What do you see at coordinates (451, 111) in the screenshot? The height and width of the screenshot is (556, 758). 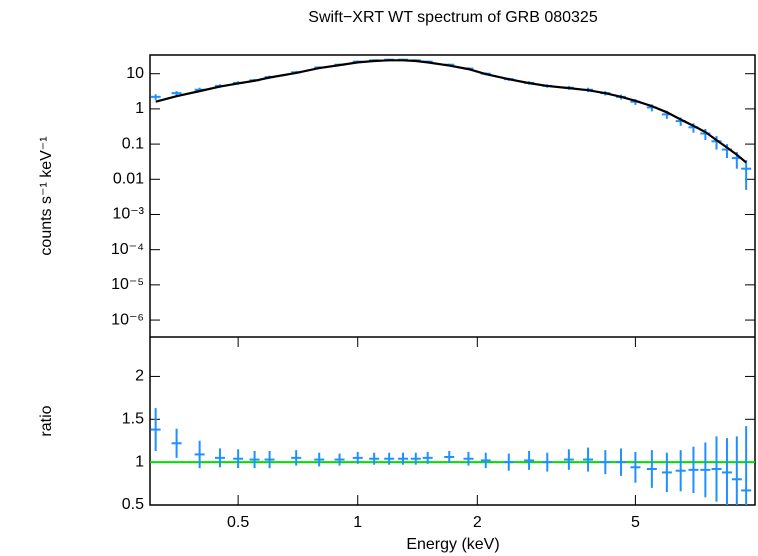 I see `model-line` at bounding box center [451, 111].